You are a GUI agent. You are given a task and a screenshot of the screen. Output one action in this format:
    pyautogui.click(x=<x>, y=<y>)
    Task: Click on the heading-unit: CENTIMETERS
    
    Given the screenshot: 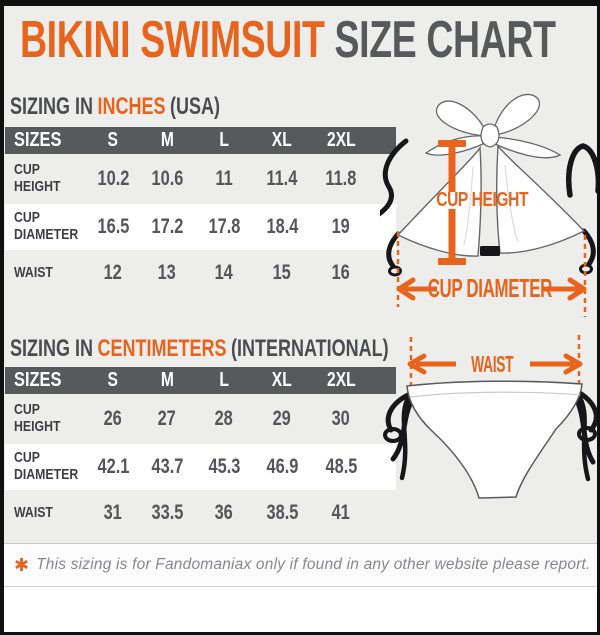 What is the action you would take?
    pyautogui.click(x=162, y=348)
    